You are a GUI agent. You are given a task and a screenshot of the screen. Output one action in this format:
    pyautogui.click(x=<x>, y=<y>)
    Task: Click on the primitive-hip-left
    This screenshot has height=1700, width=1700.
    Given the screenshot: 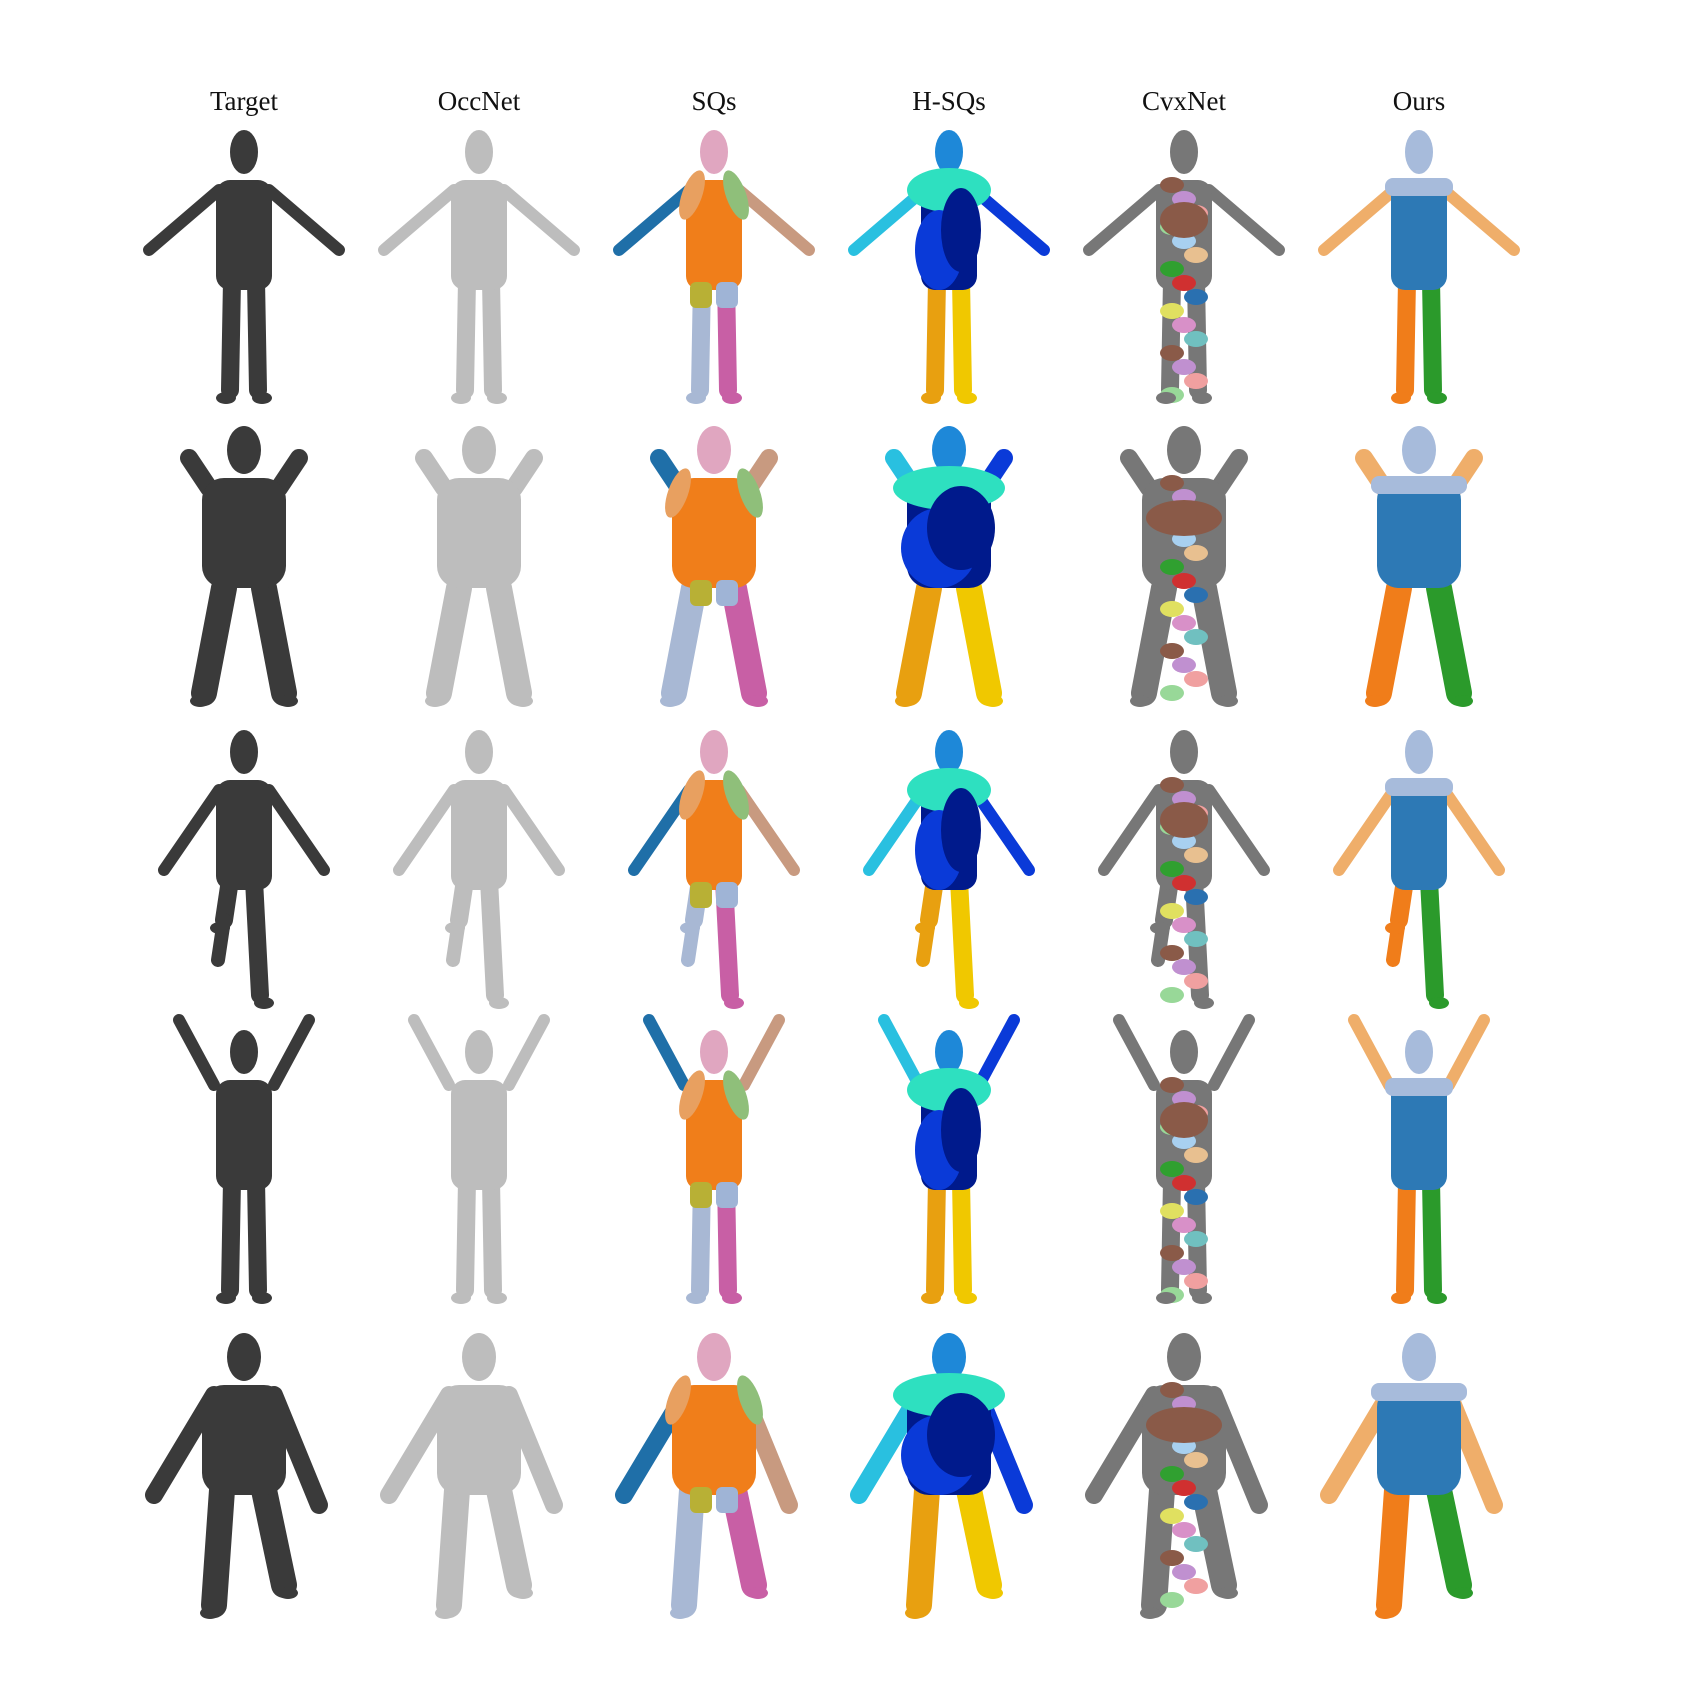 What is the action you would take?
    pyautogui.click(x=701, y=1500)
    